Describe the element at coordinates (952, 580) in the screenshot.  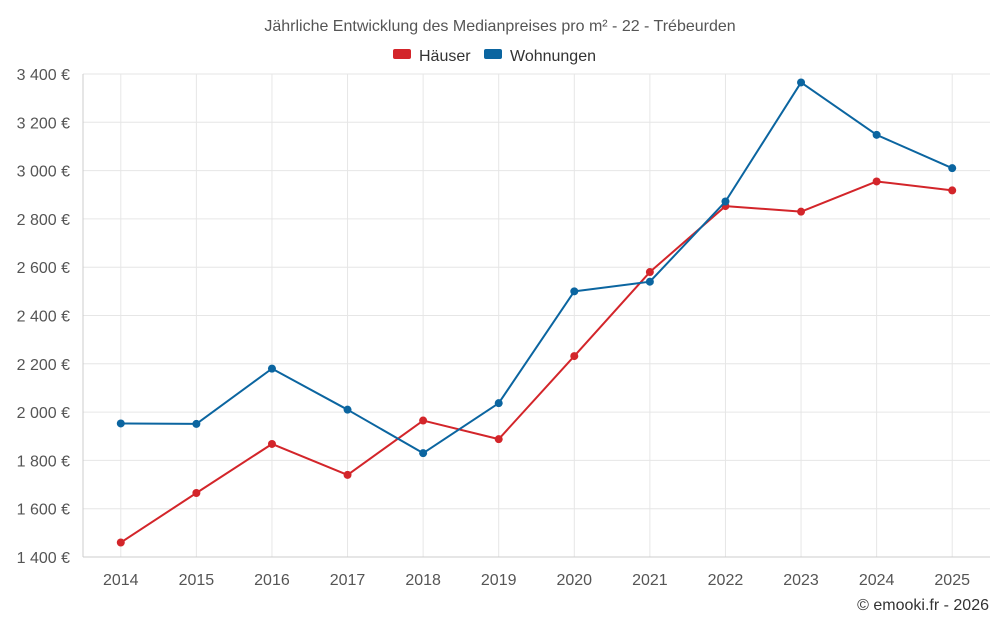
I see `x-tick-label: 2025` at that location.